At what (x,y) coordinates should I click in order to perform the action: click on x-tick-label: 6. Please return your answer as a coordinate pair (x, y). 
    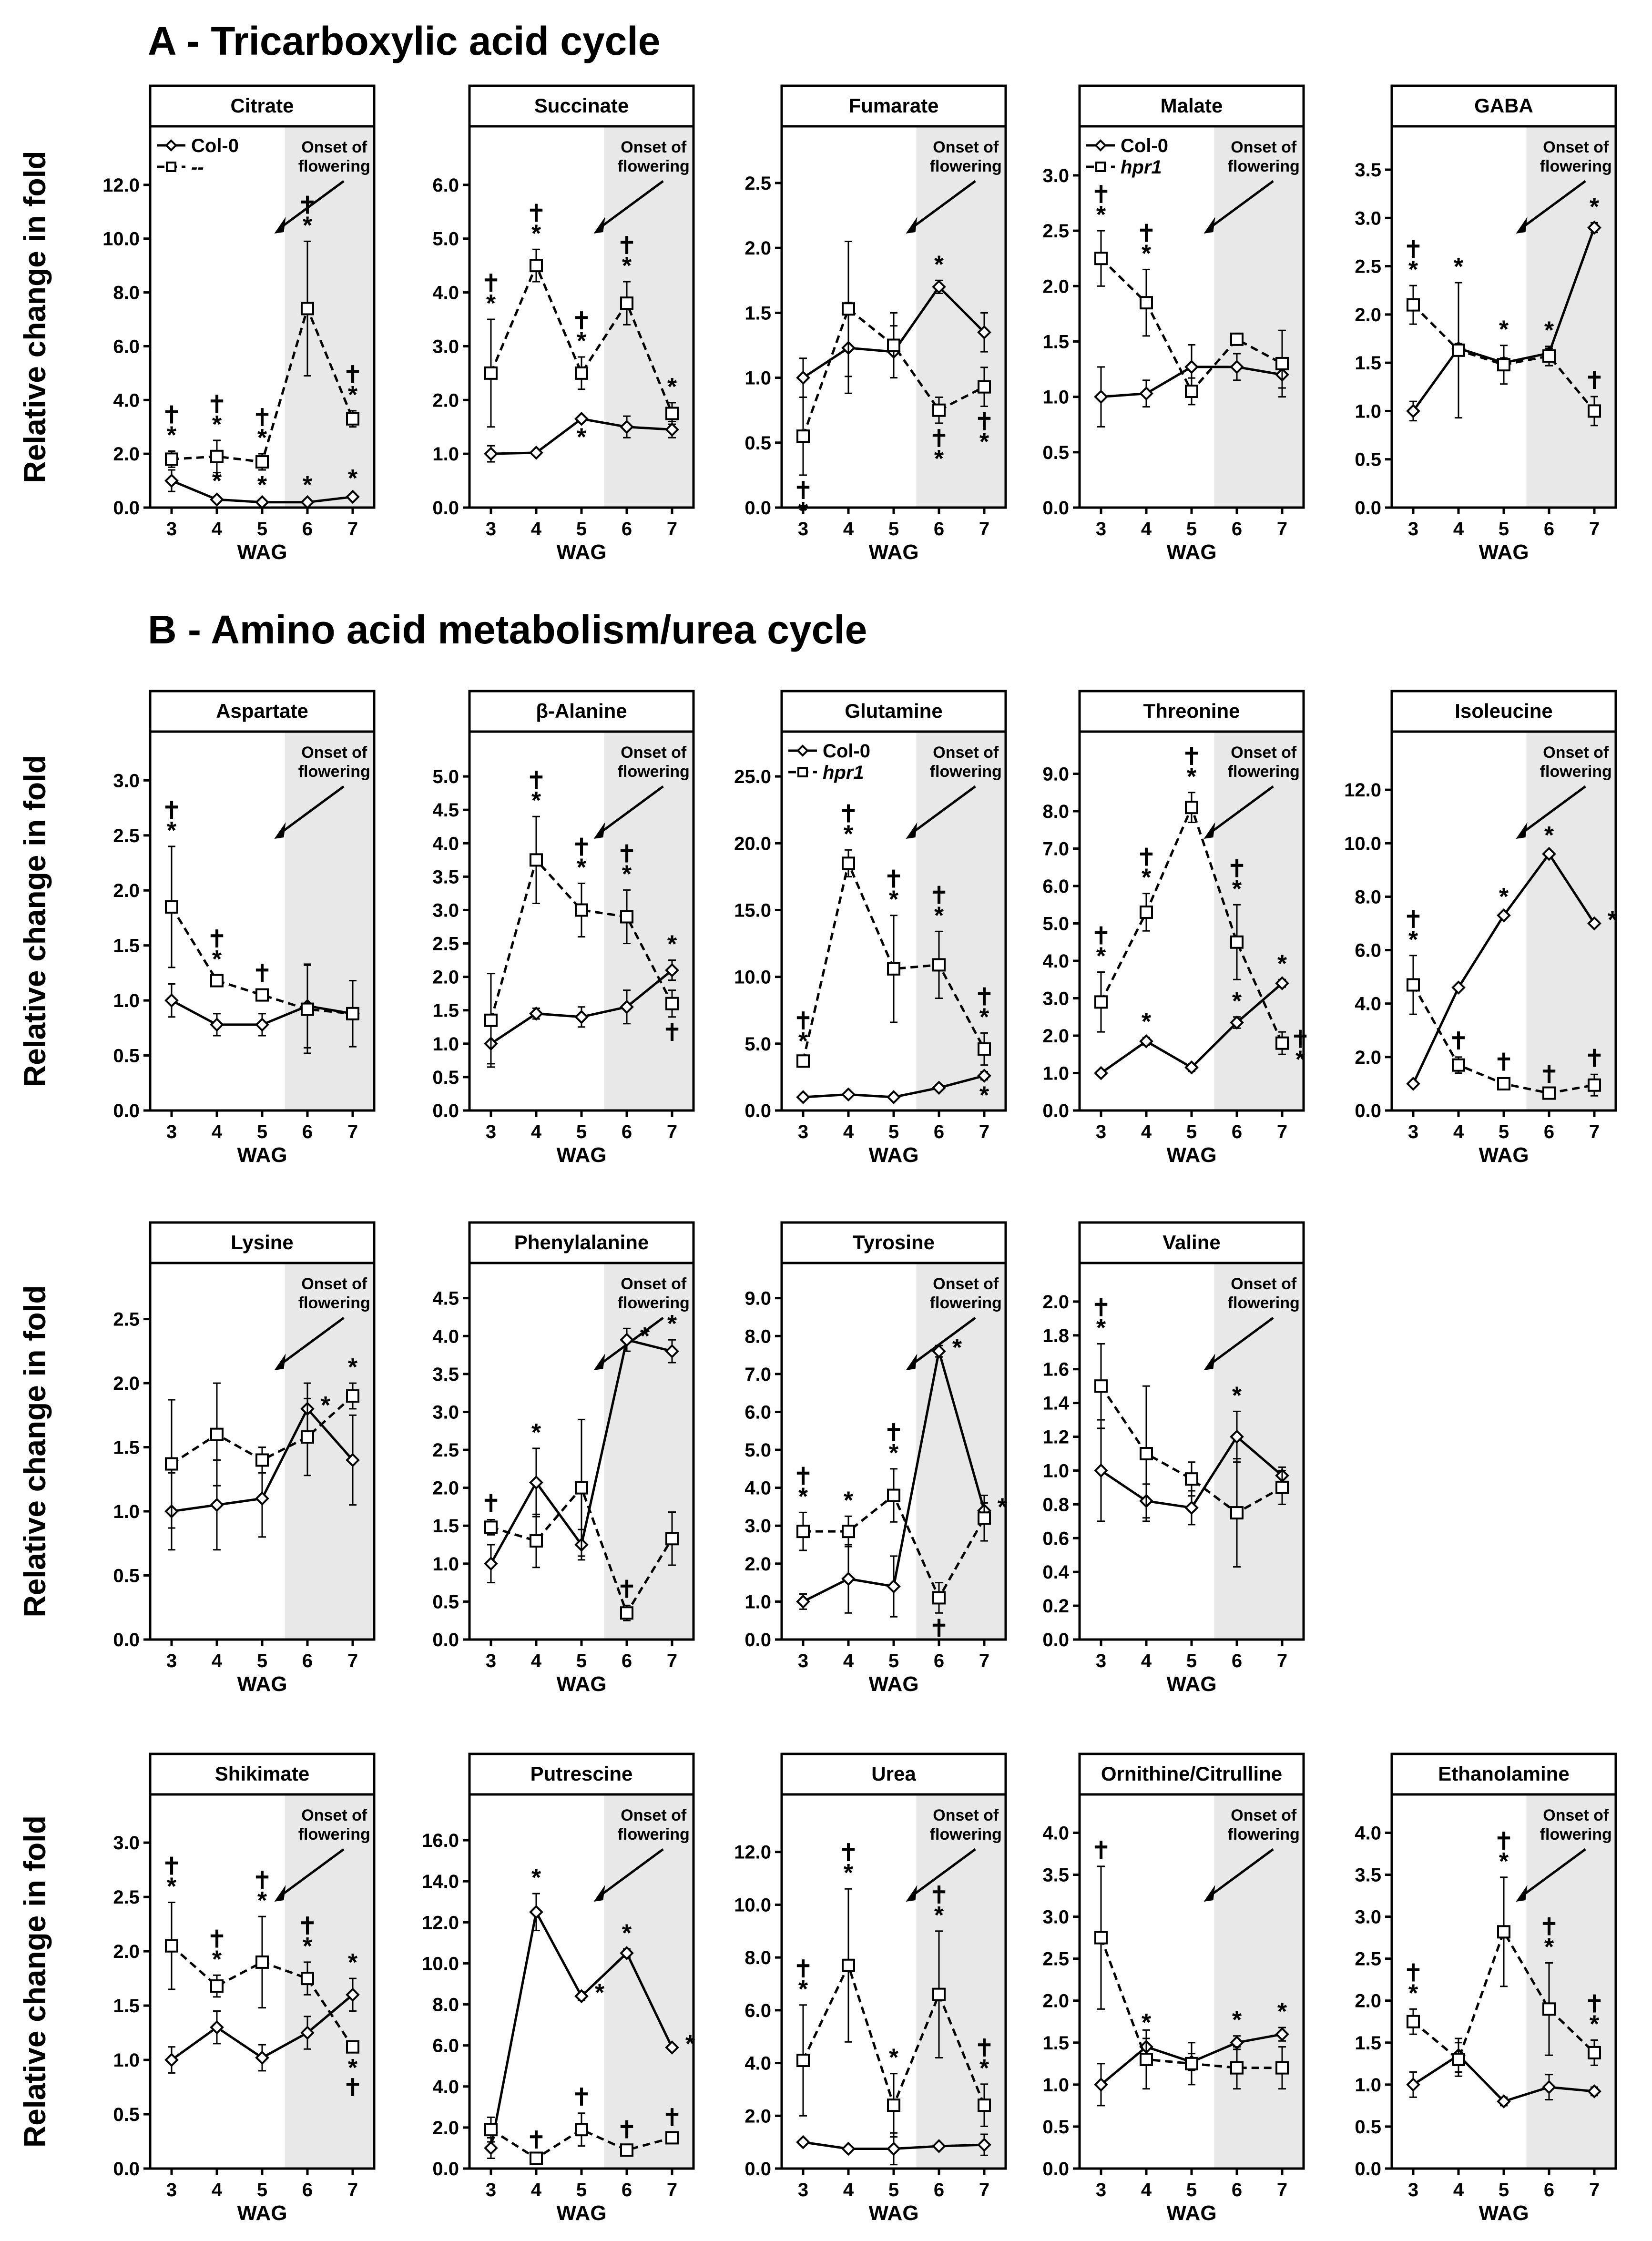
    Looking at the image, I should click on (627, 1661).